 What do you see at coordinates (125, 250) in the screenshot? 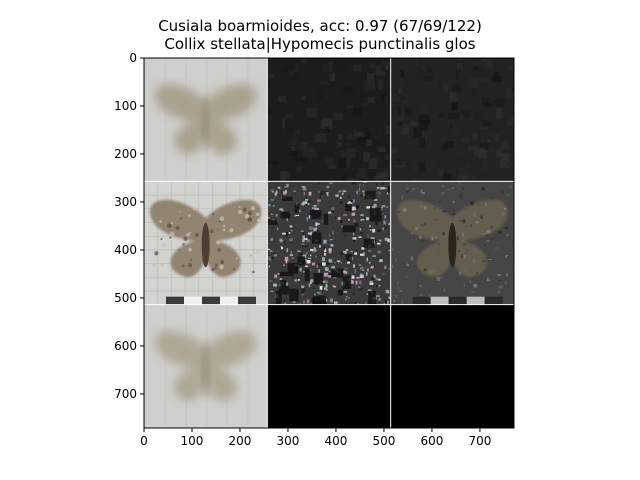
I see `y-tick-label: 400` at bounding box center [125, 250].